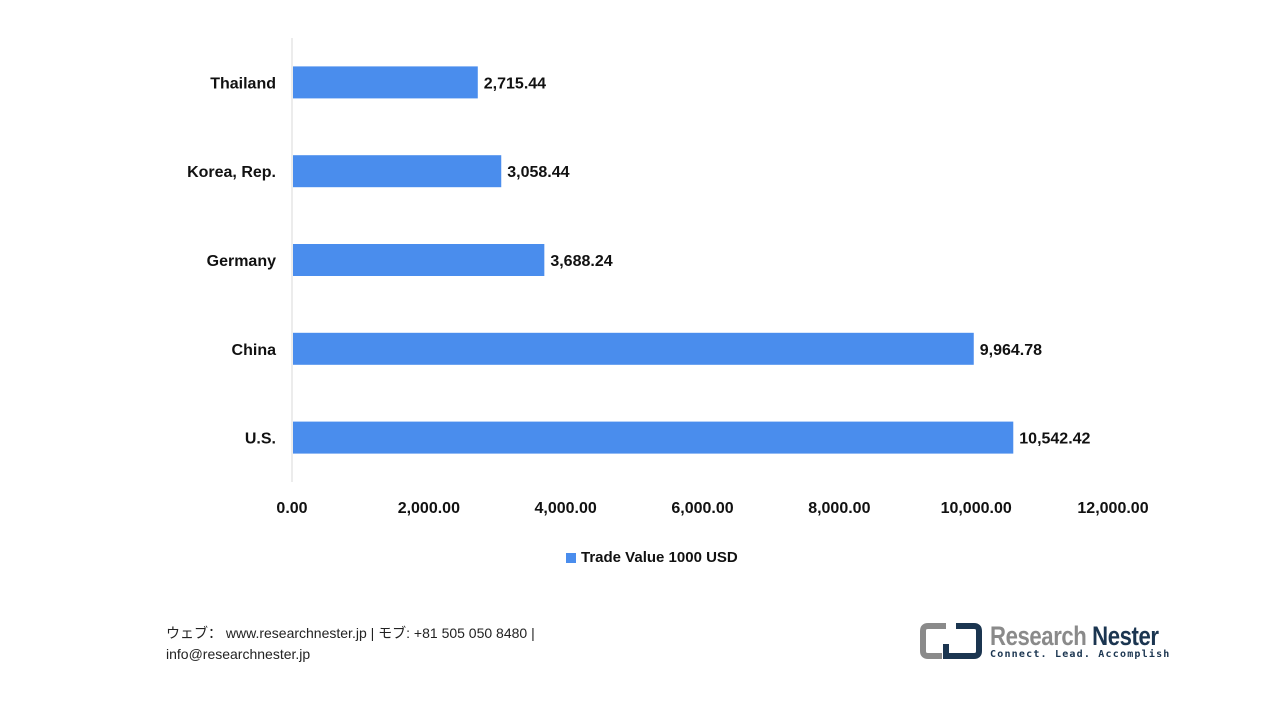 The height and width of the screenshot is (720, 1280). I want to click on category-label: Korea, Rep., so click(231, 172).